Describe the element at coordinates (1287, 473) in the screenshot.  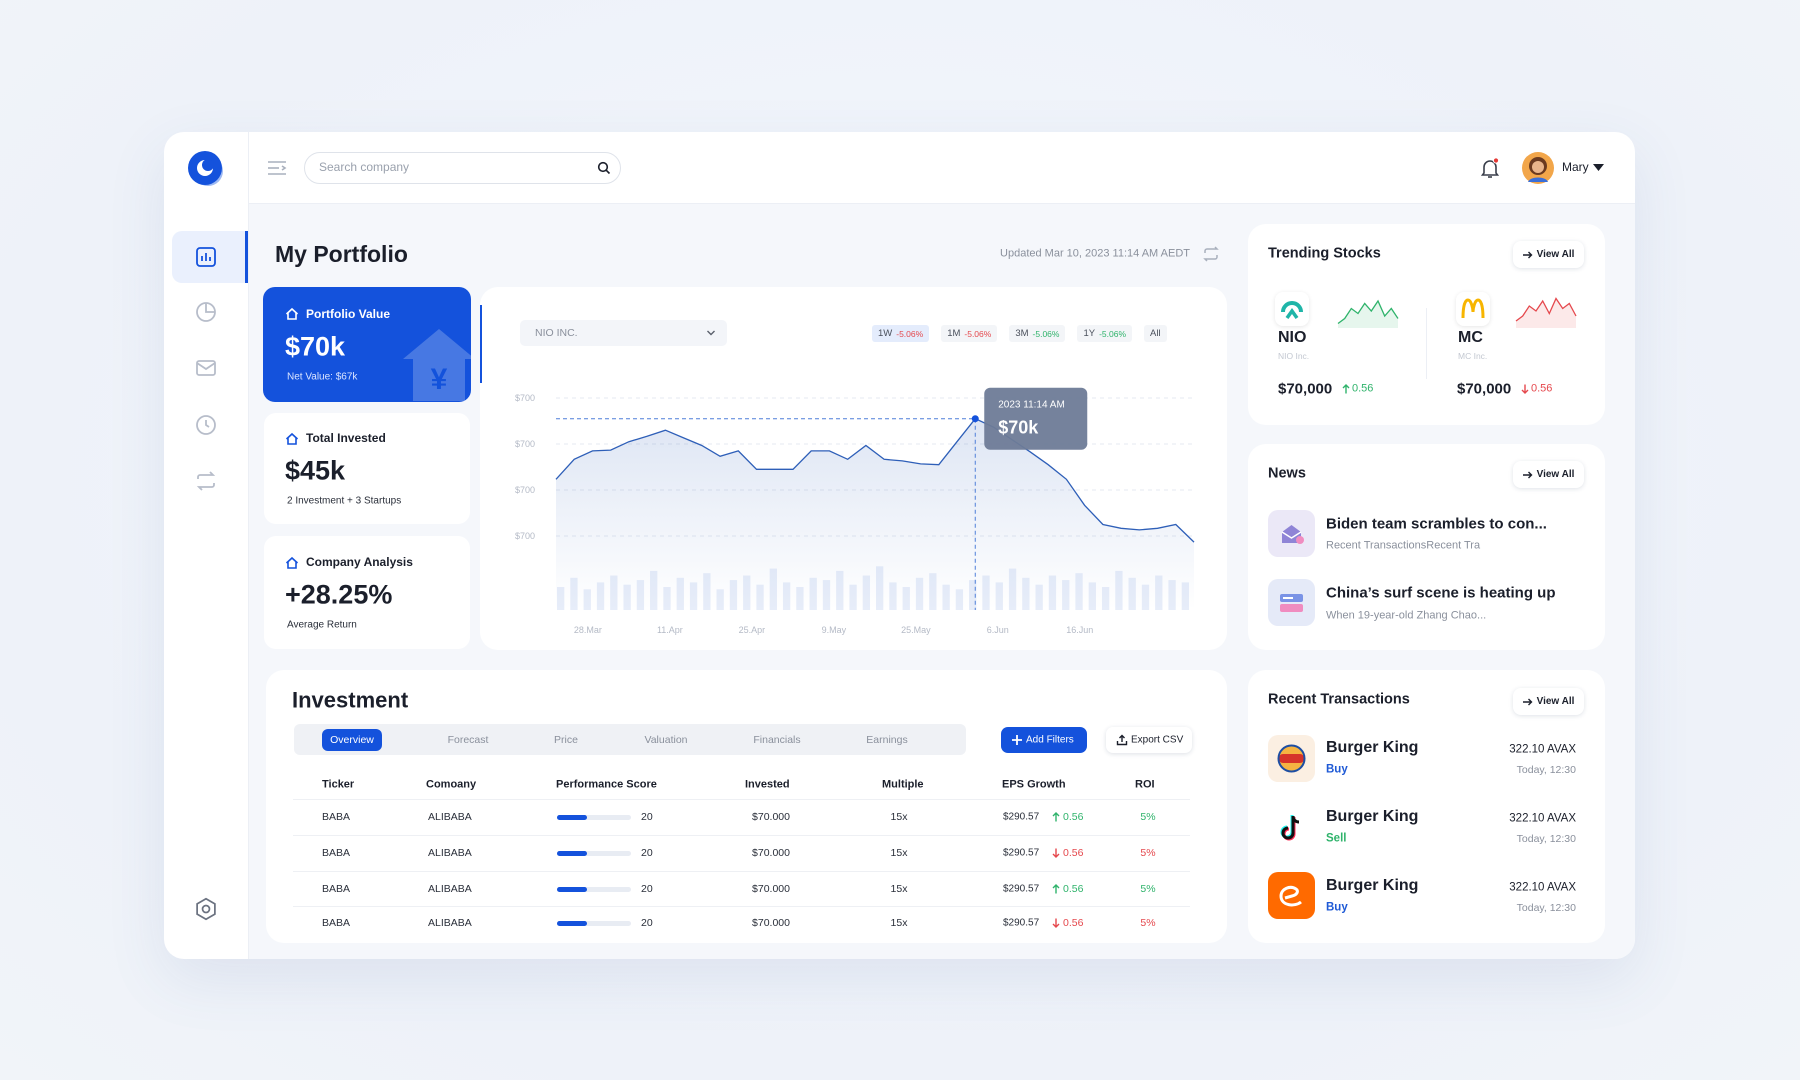
I see `news-title: News` at that location.